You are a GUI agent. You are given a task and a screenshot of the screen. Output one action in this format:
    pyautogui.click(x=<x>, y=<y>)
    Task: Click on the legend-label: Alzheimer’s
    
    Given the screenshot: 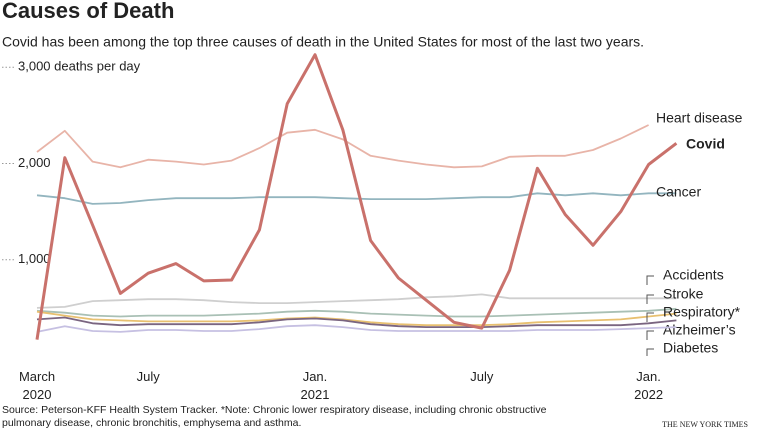 What is the action you would take?
    pyautogui.click(x=699, y=330)
    